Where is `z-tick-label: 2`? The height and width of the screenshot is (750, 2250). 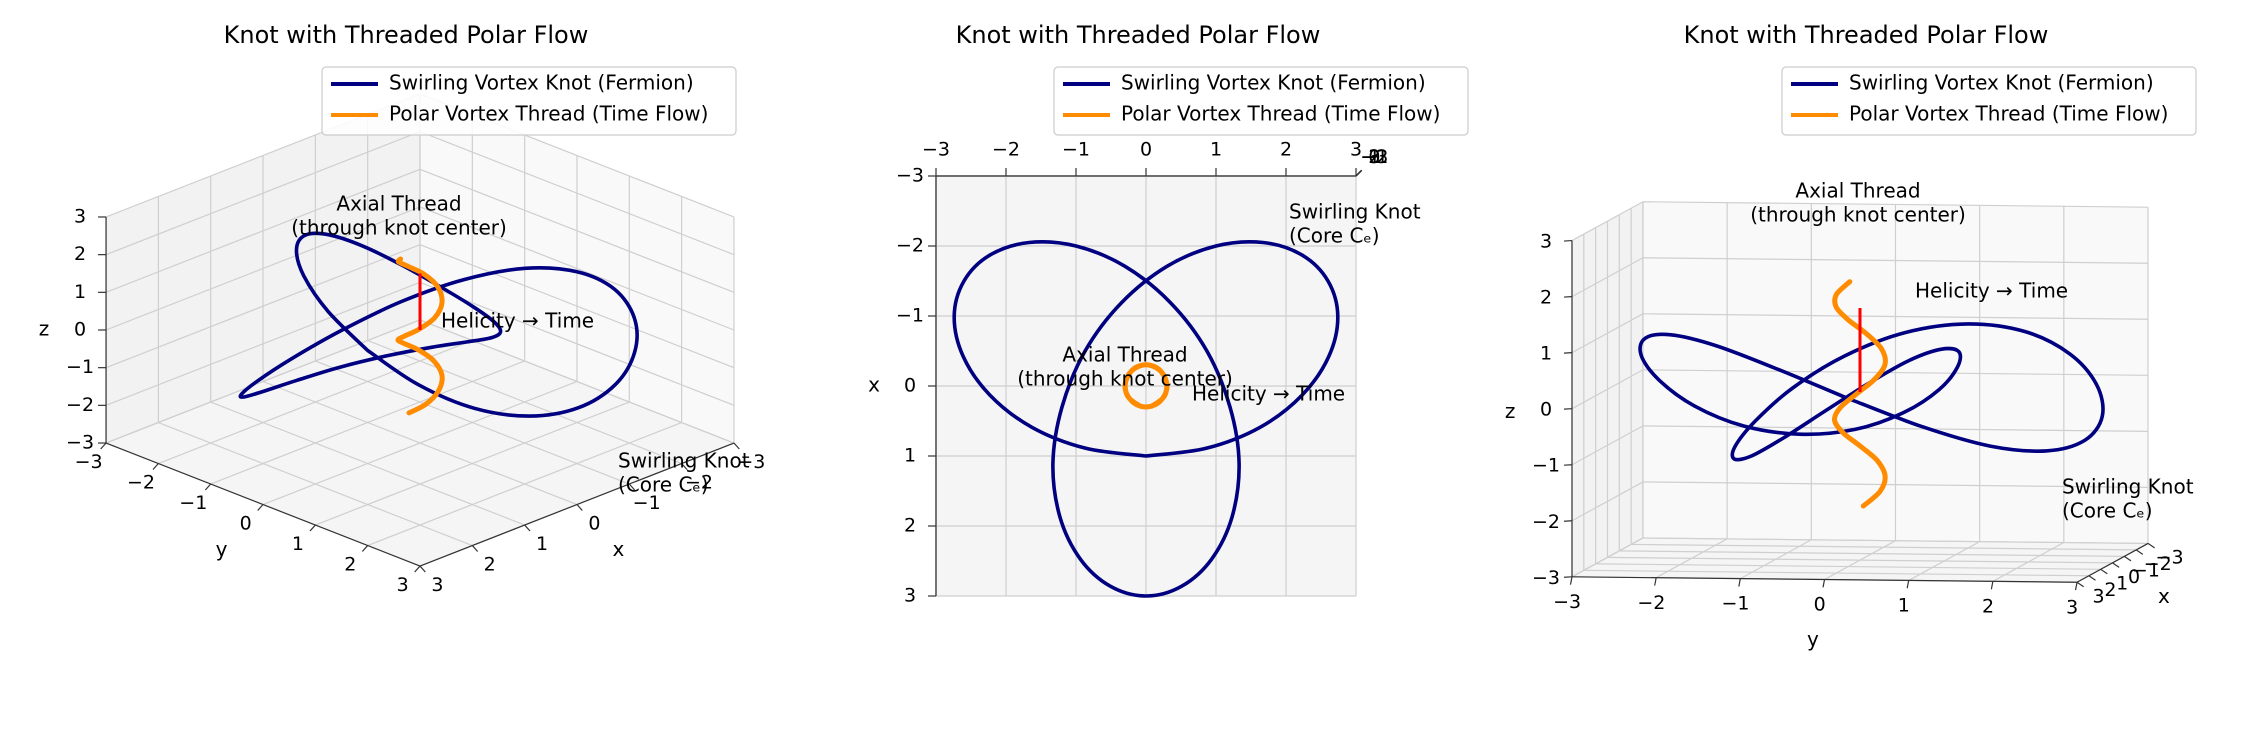
z-tick-label: 2 is located at coordinates (1374, 157).